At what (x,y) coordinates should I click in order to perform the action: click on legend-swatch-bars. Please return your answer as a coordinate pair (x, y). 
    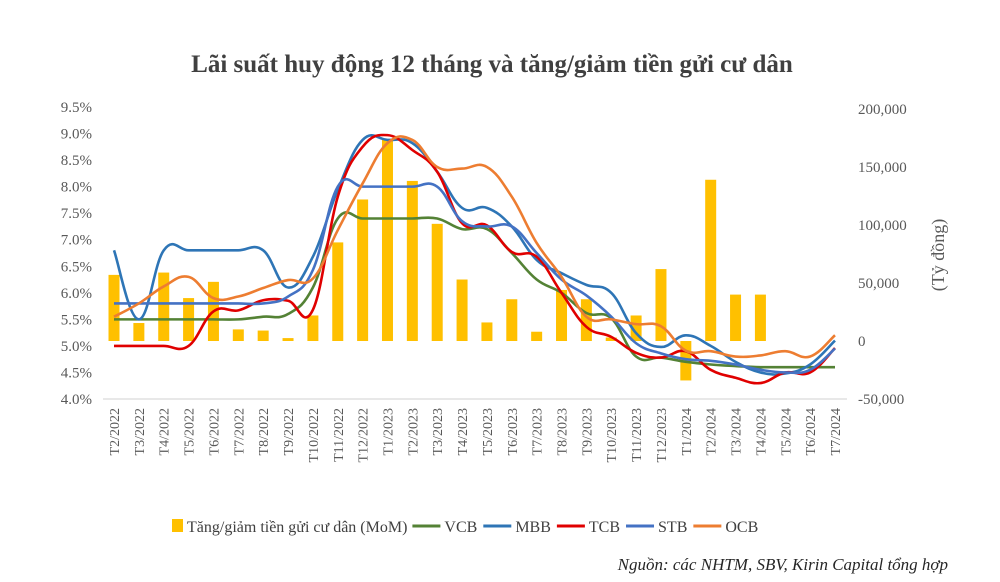
    Looking at the image, I should click on (177, 525).